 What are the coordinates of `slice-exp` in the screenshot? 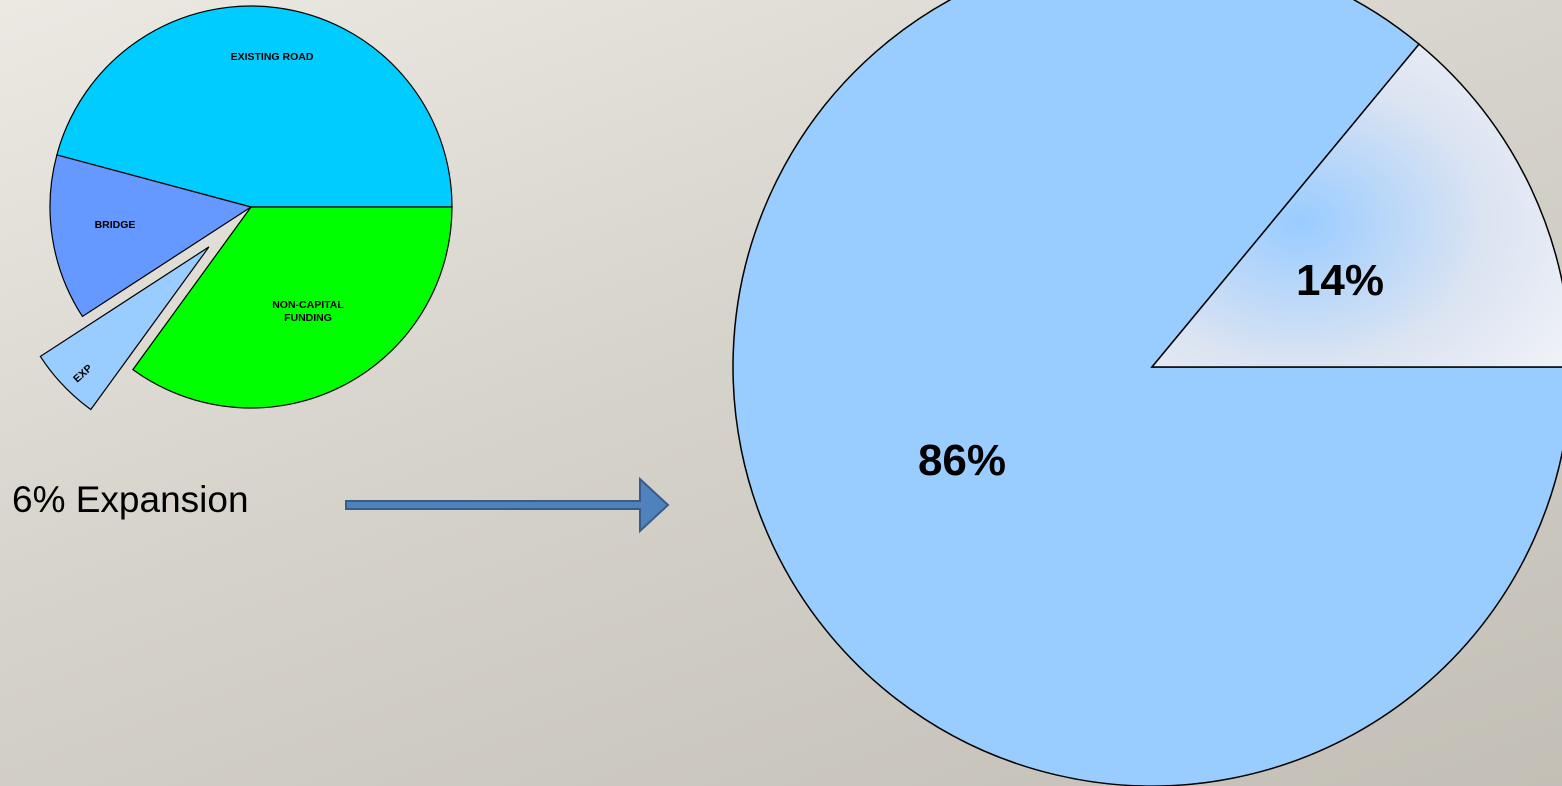 It's located at (124, 328).